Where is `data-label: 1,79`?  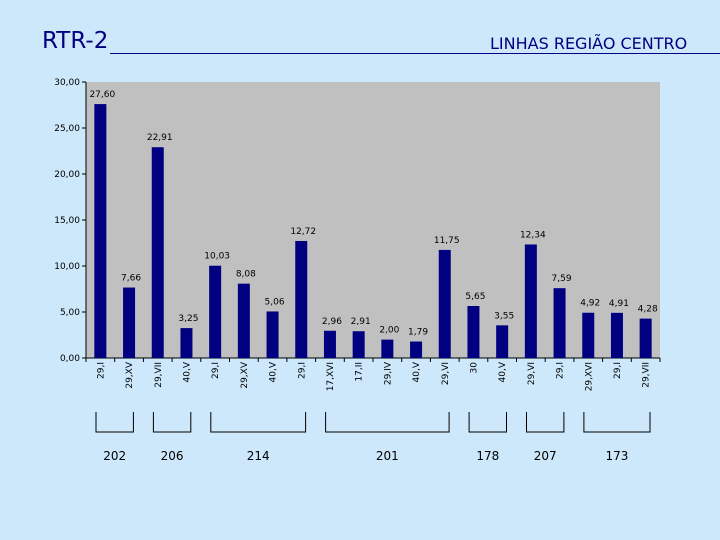
data-label: 1,79 is located at coordinates (418, 333).